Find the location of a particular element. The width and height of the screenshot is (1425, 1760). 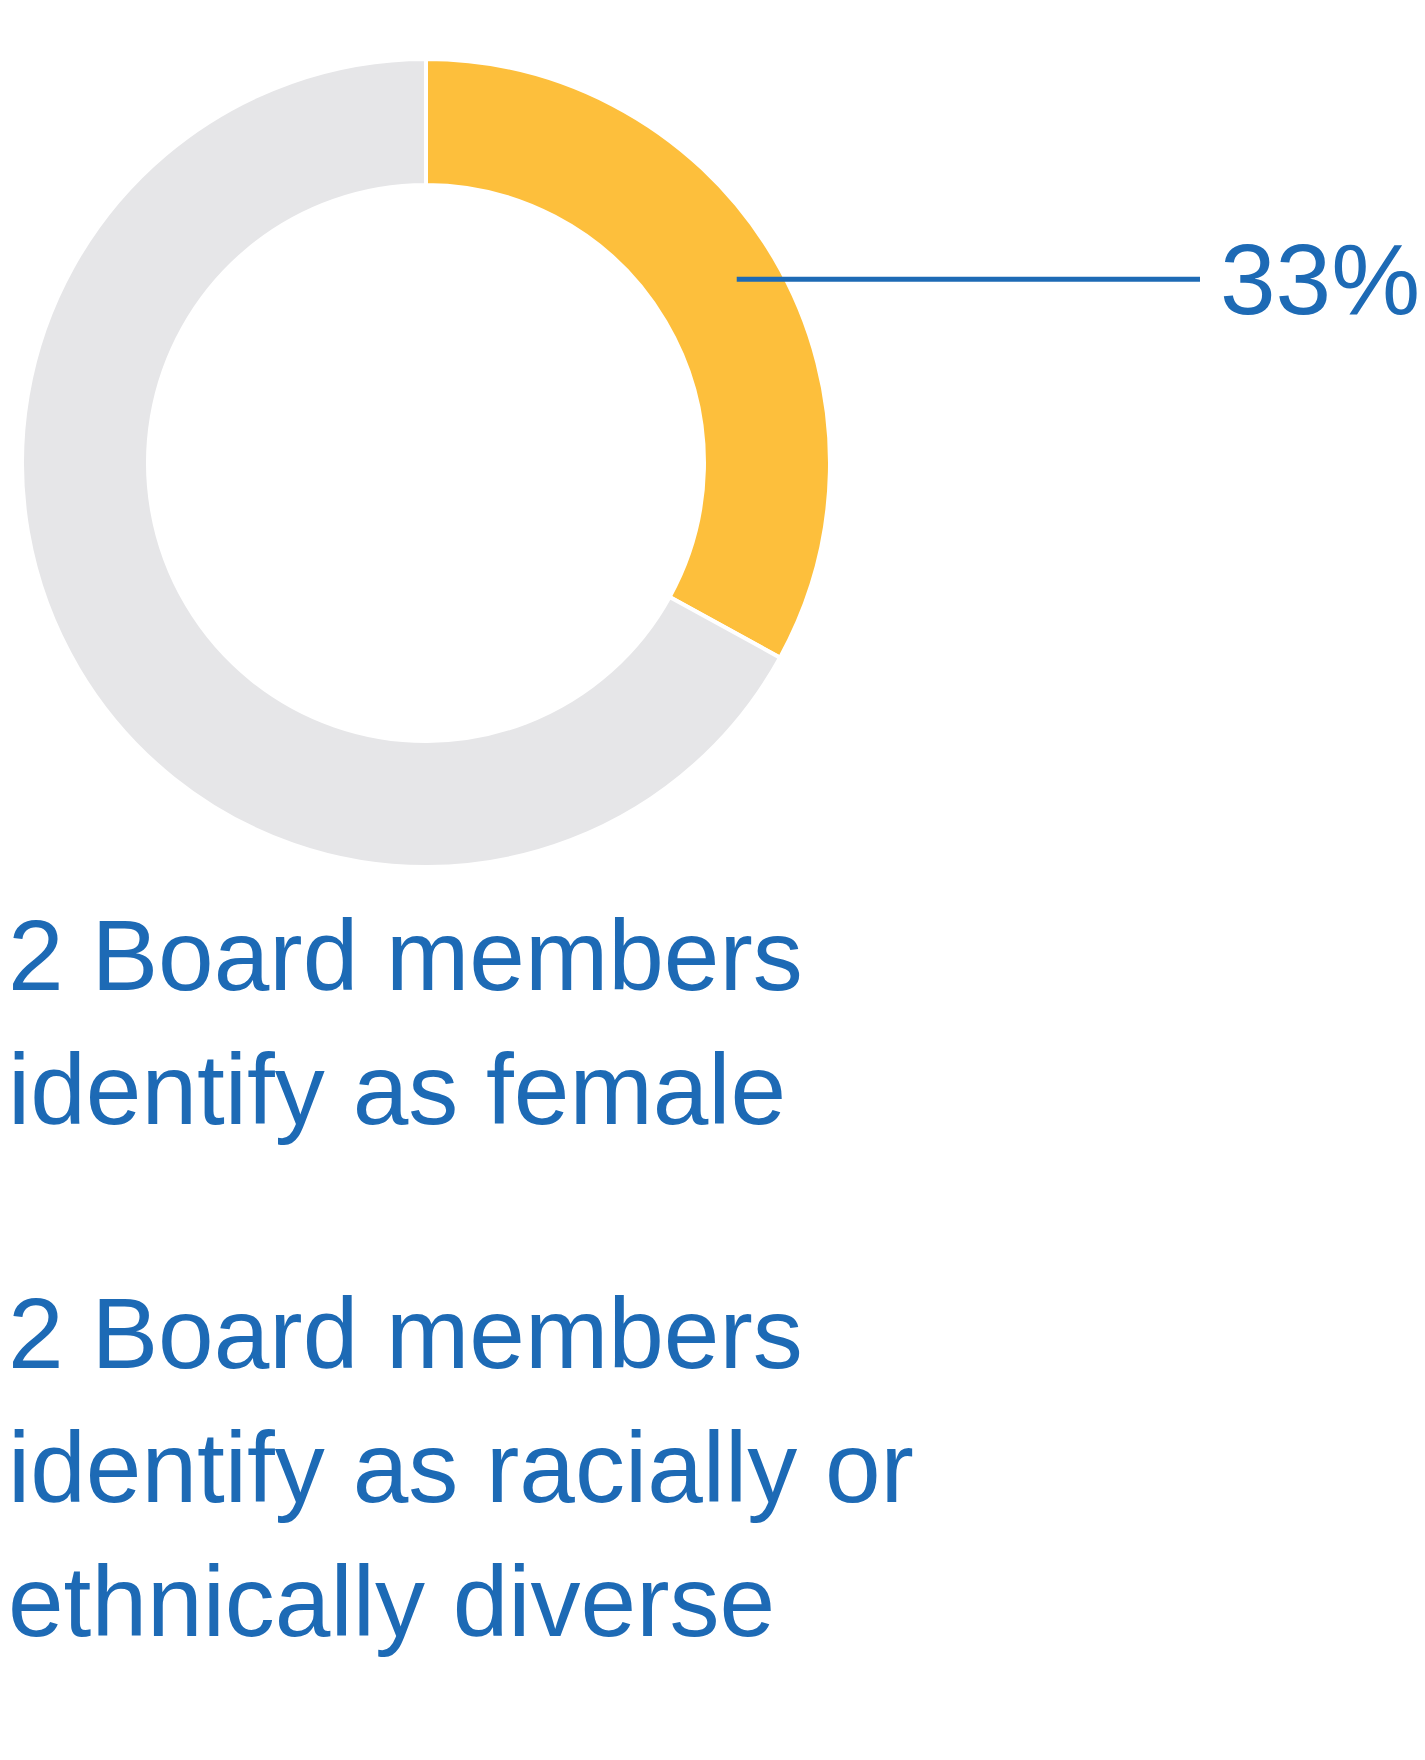

text: 2 Board members identify as female is located at coordinates (406, 1022).